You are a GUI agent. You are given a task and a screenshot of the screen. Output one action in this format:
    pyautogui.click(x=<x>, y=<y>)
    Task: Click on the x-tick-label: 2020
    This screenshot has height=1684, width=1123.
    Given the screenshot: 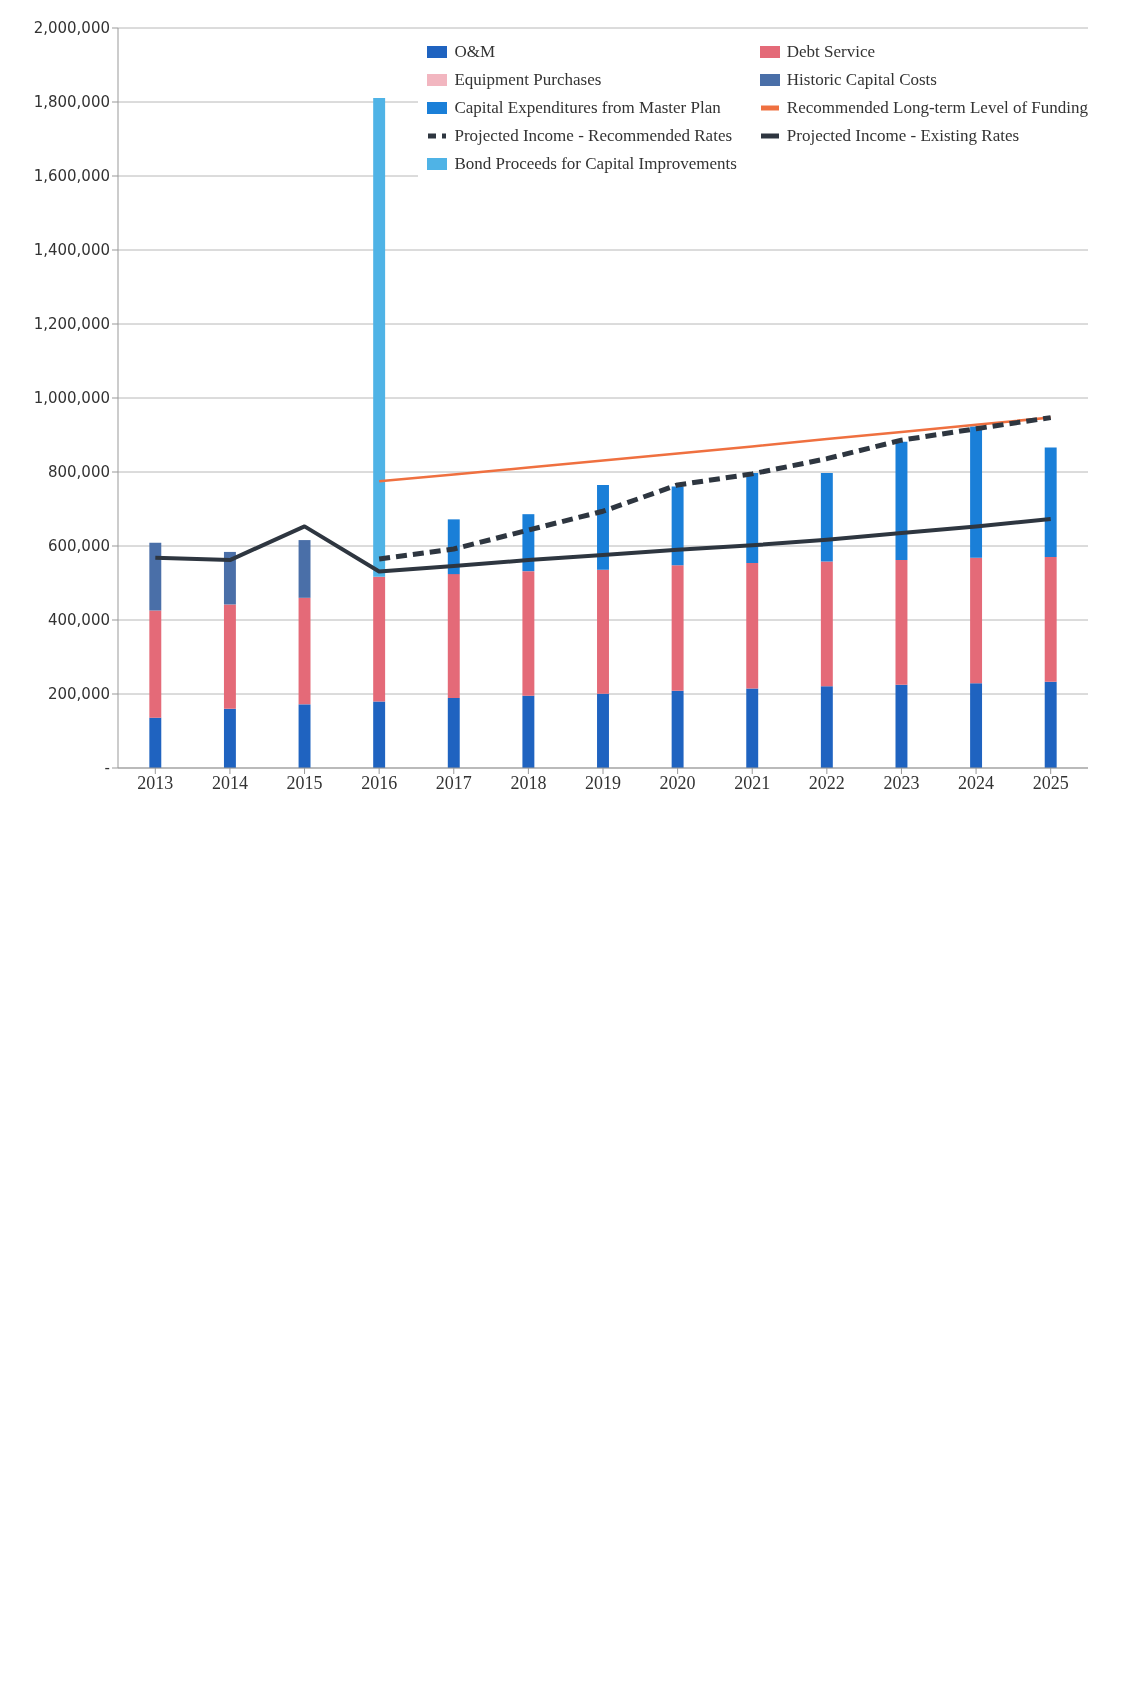 What is the action you would take?
    pyautogui.click(x=677, y=782)
    